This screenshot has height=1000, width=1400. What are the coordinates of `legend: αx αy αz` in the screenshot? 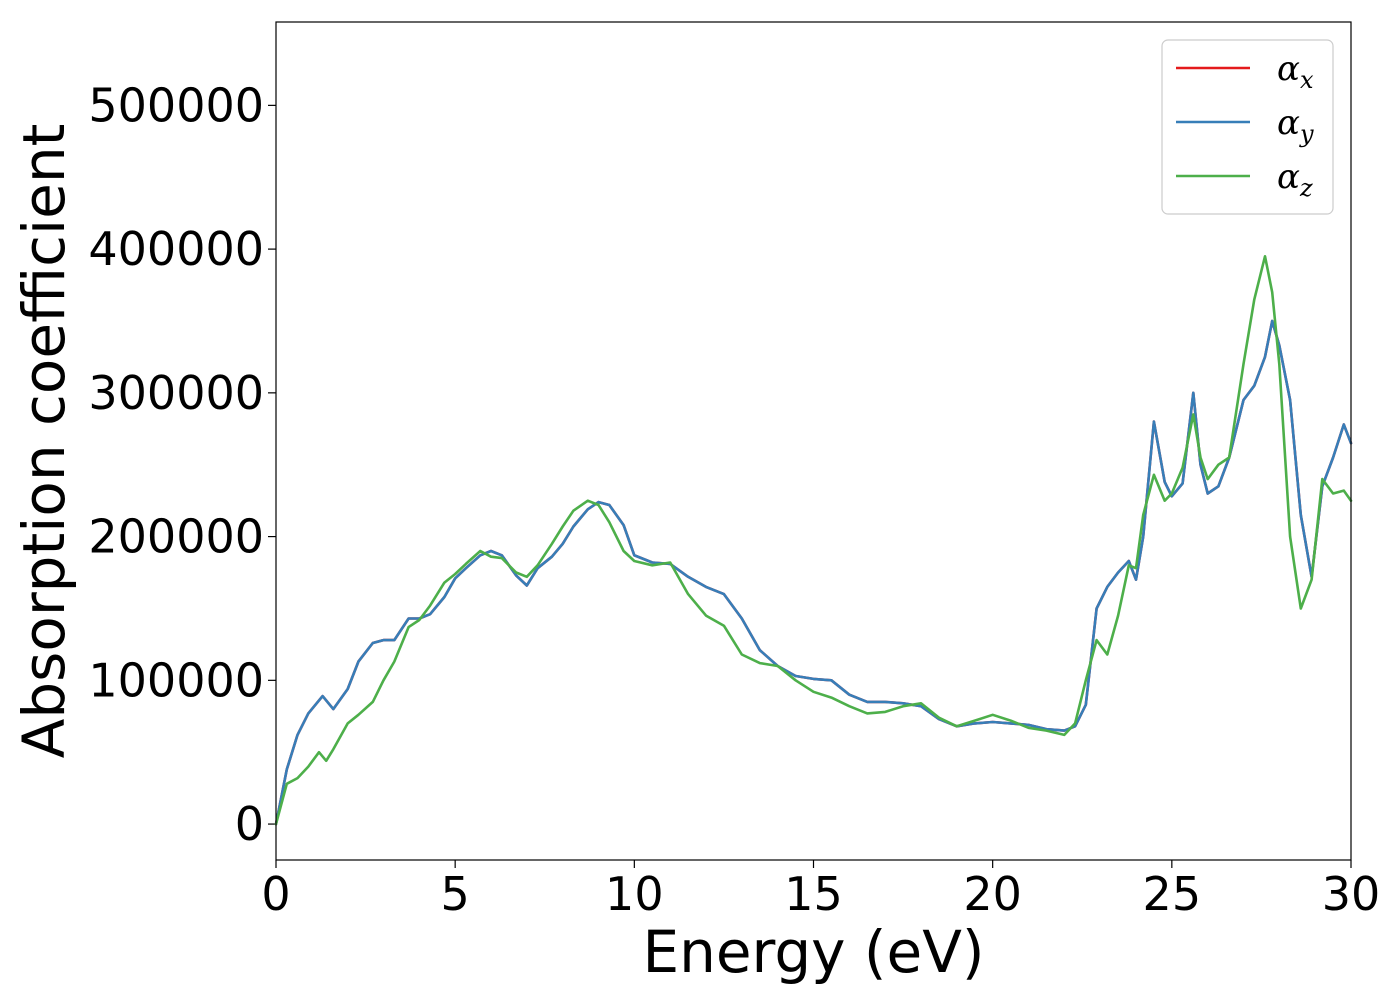 It's located at (1247, 127).